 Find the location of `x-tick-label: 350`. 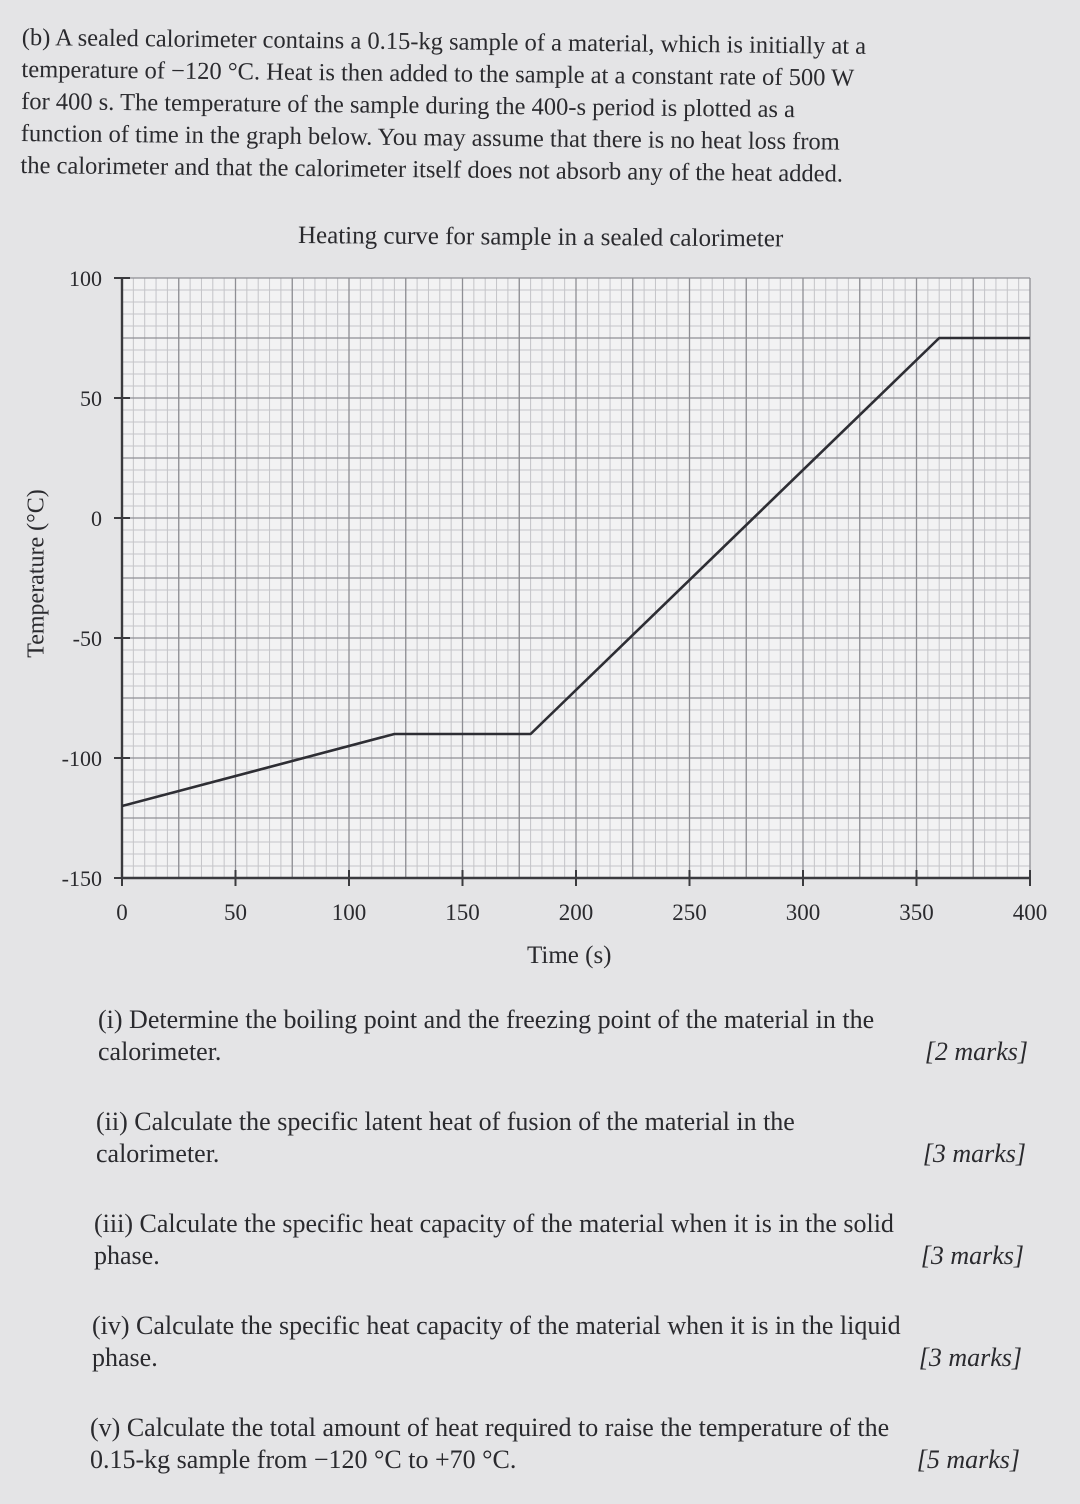

x-tick-label: 350 is located at coordinates (916, 912).